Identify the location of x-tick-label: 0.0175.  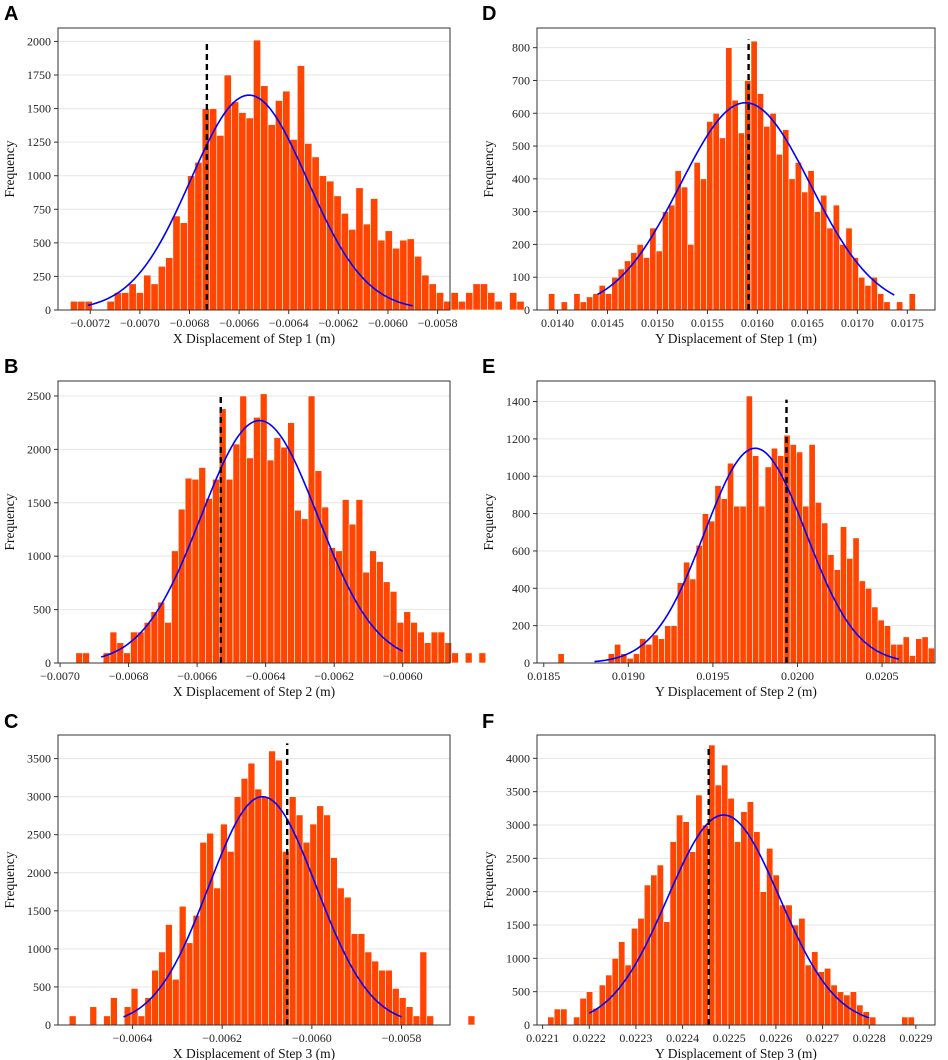
(907, 323).